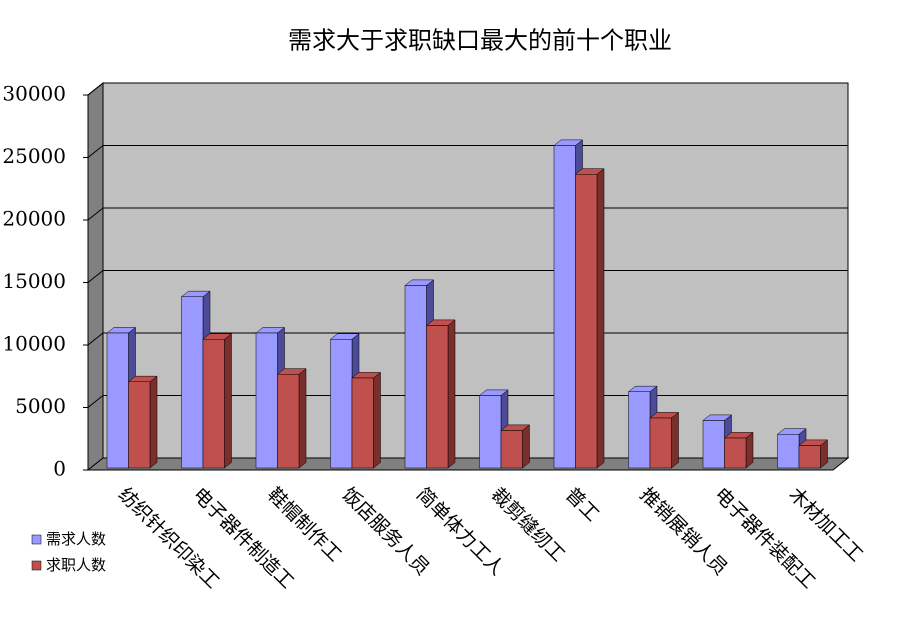  I want to click on y-tick-label: 5000, so click(40, 406).